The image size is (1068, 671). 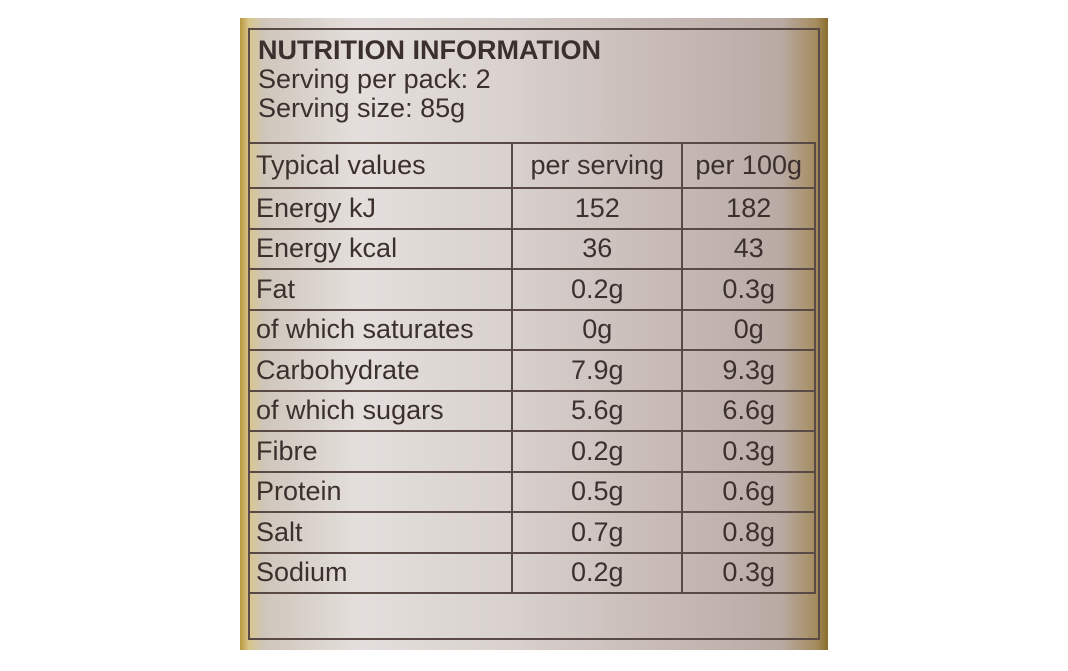 What do you see at coordinates (748, 410) in the screenshot?
I see `table-cell: 6.6g` at bounding box center [748, 410].